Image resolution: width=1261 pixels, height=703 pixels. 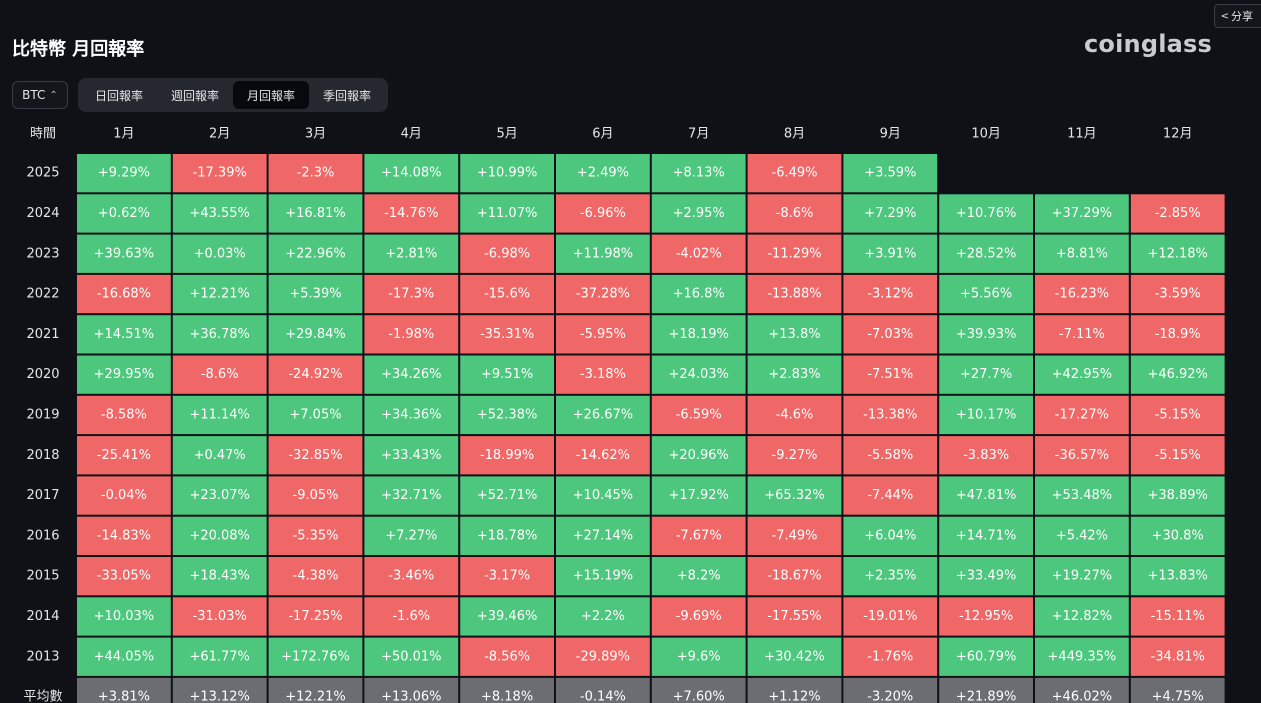 What do you see at coordinates (315, 455) in the screenshot?
I see `heatmap-cell-label: -32.85%` at bounding box center [315, 455].